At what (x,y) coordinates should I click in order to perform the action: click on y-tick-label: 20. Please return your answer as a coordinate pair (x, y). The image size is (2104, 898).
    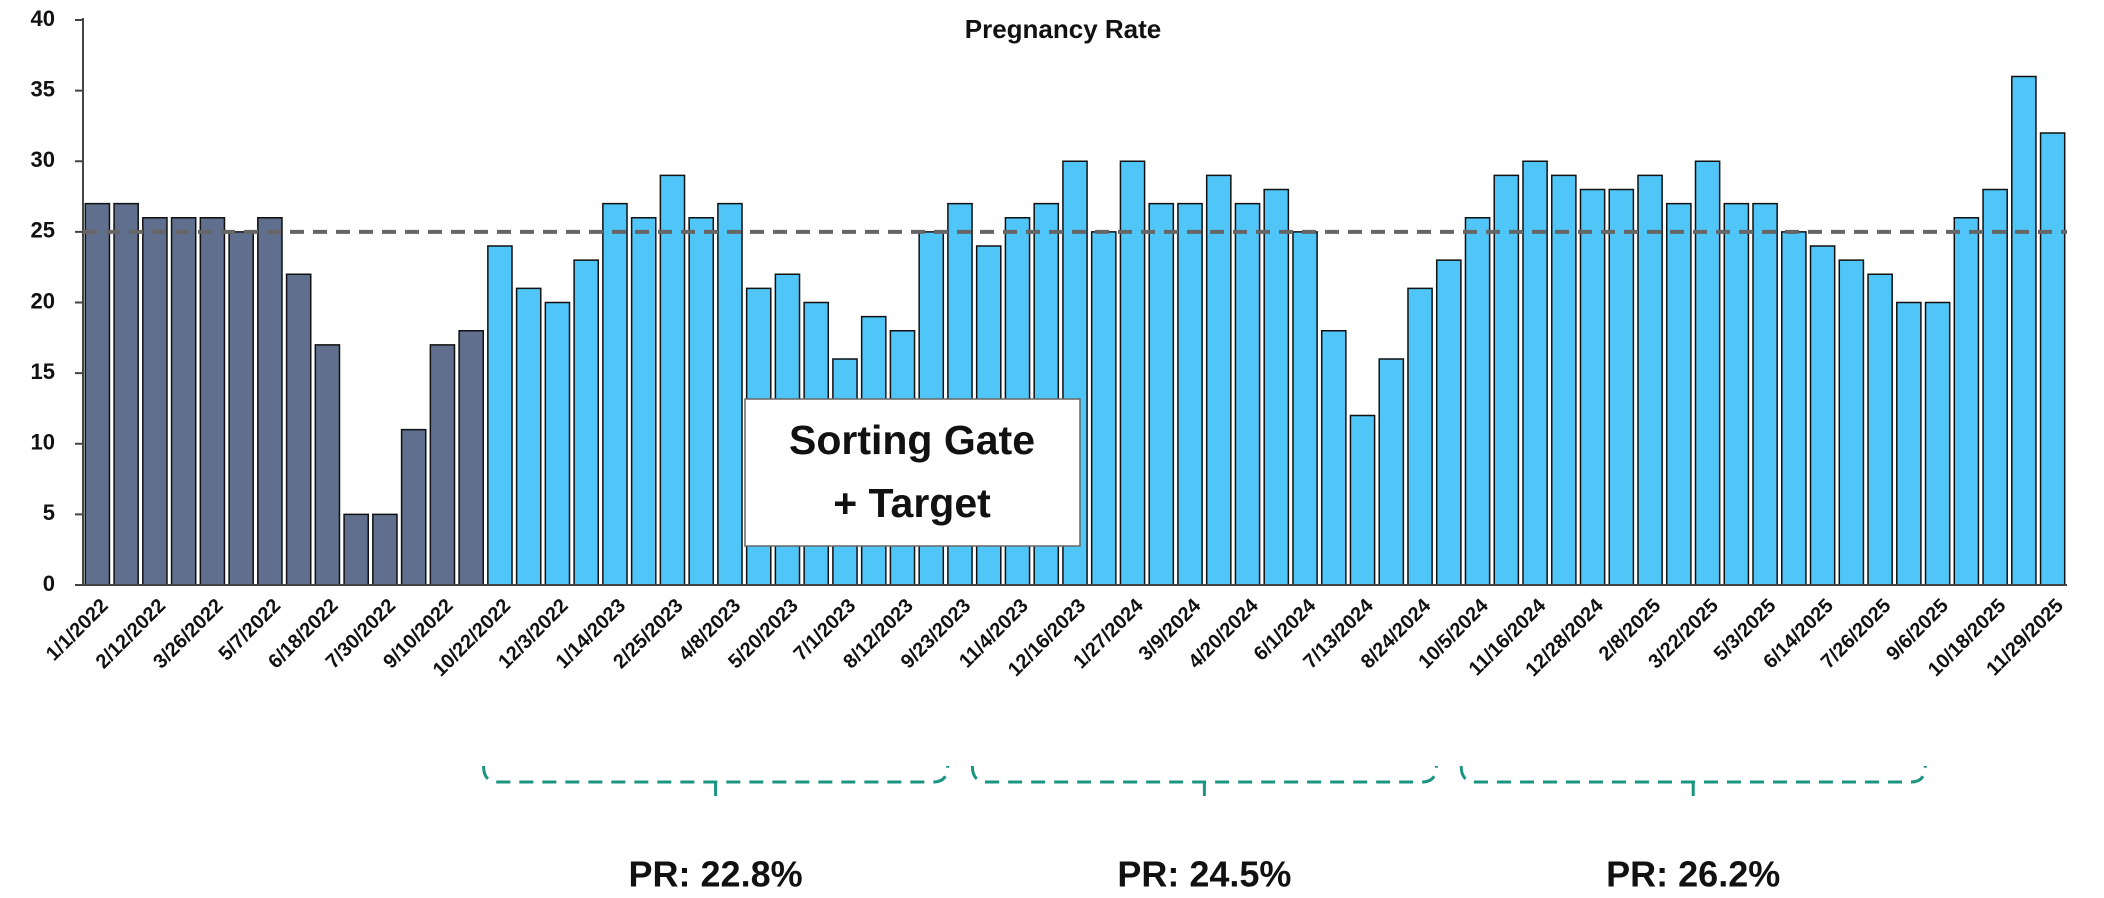
    Looking at the image, I should click on (43, 300).